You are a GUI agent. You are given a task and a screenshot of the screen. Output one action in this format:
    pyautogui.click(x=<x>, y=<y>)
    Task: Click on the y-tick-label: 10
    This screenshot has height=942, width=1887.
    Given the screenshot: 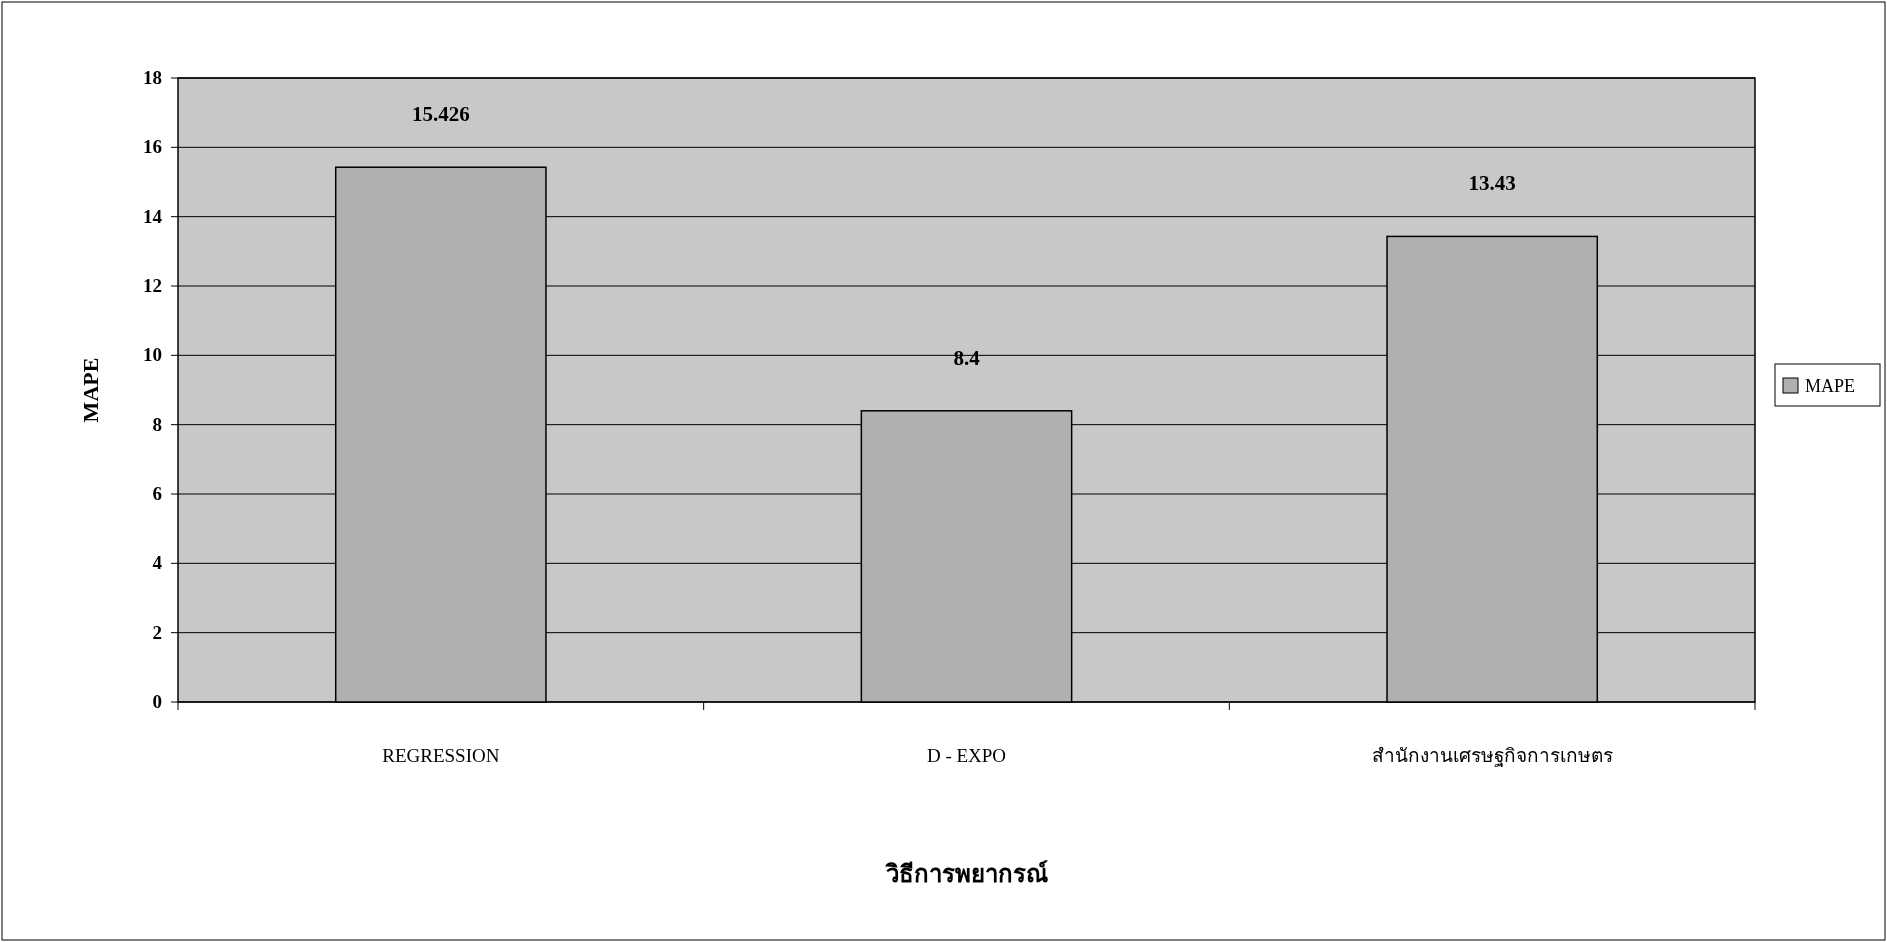 What is the action you would take?
    pyautogui.click(x=152, y=355)
    